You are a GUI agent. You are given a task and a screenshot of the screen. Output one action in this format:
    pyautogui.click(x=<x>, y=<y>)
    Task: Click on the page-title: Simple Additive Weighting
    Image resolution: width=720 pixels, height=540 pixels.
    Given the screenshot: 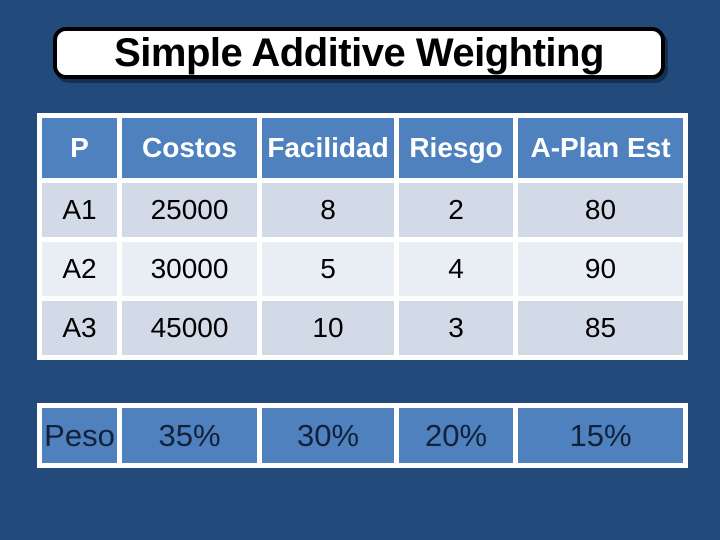 What is the action you would take?
    pyautogui.click(x=359, y=52)
    